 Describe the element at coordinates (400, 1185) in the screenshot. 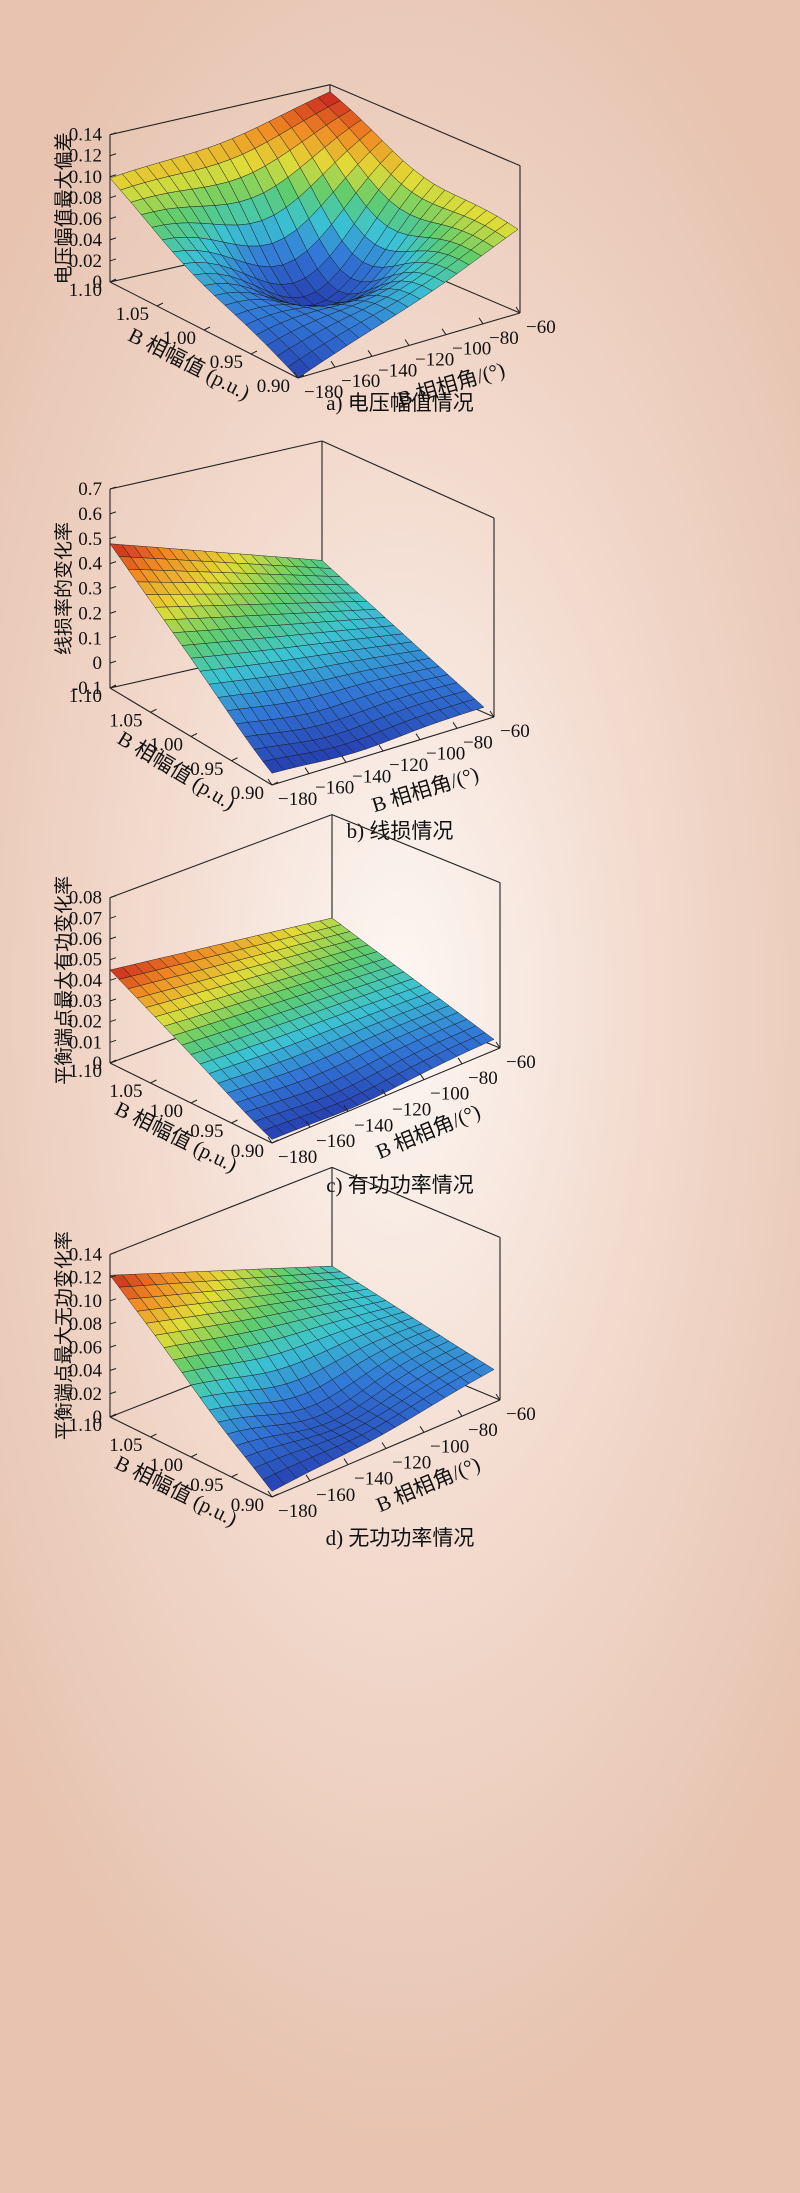

I see `caption: c) 有功功率情况` at that location.